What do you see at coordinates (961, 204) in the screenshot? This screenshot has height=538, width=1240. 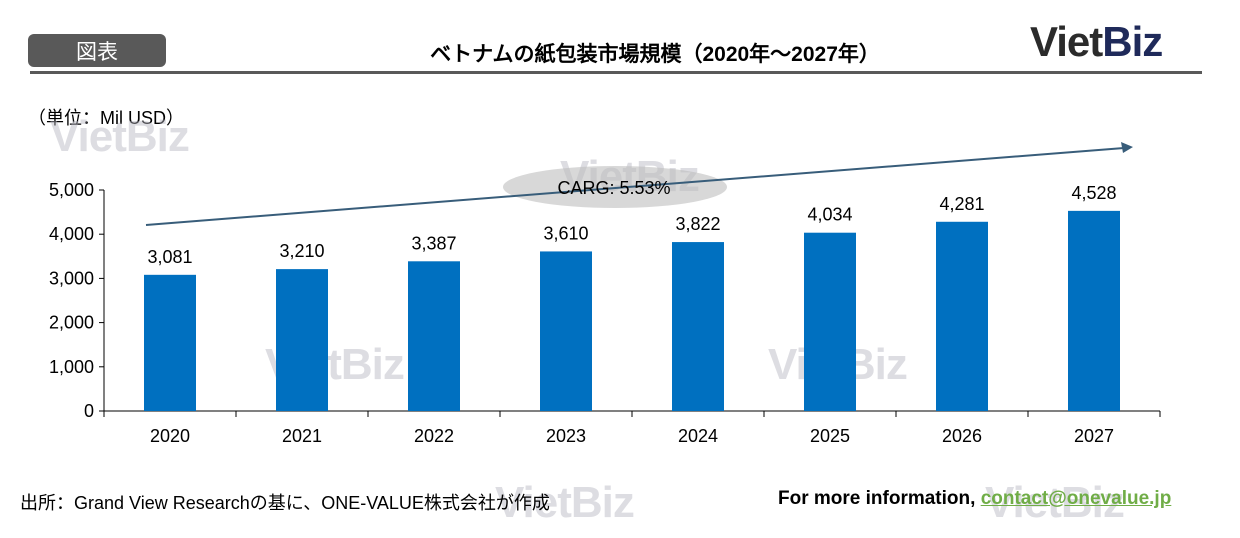 I see `data-label: 4,281` at bounding box center [961, 204].